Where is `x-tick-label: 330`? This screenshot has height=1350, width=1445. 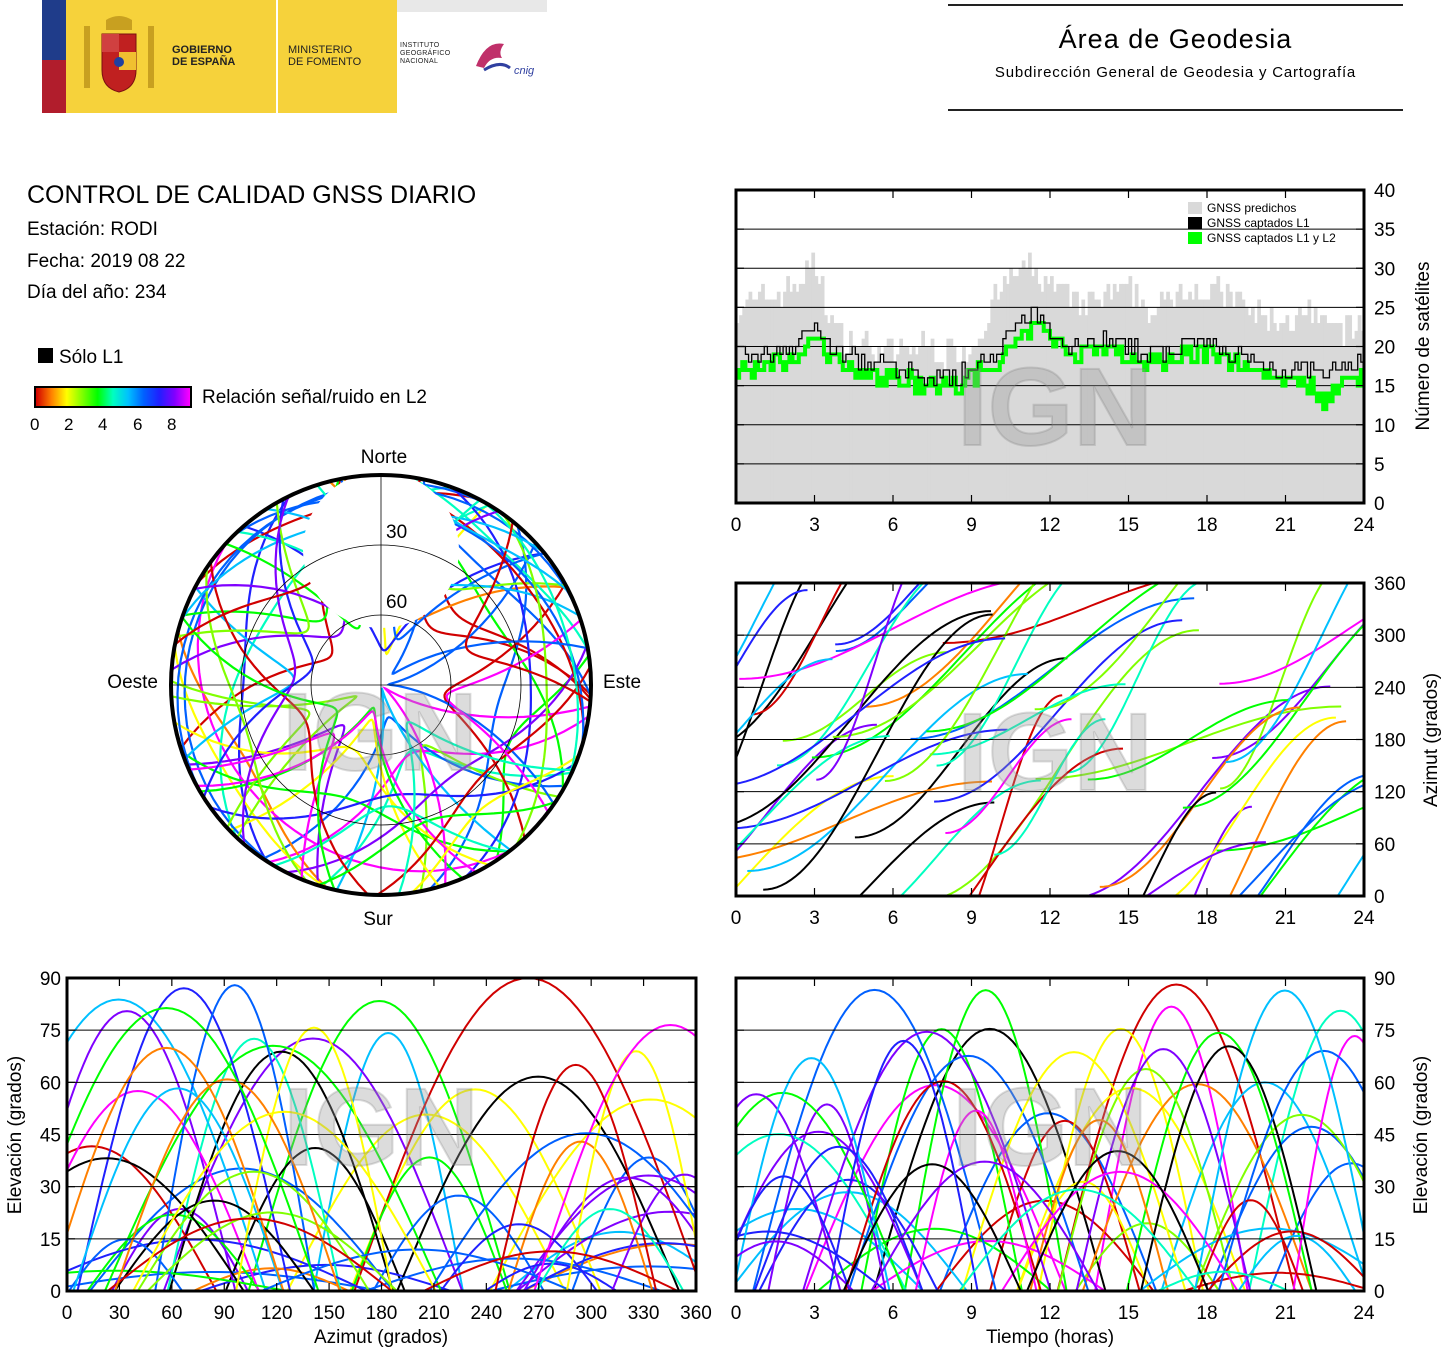 x-tick-label: 330 is located at coordinates (644, 1313).